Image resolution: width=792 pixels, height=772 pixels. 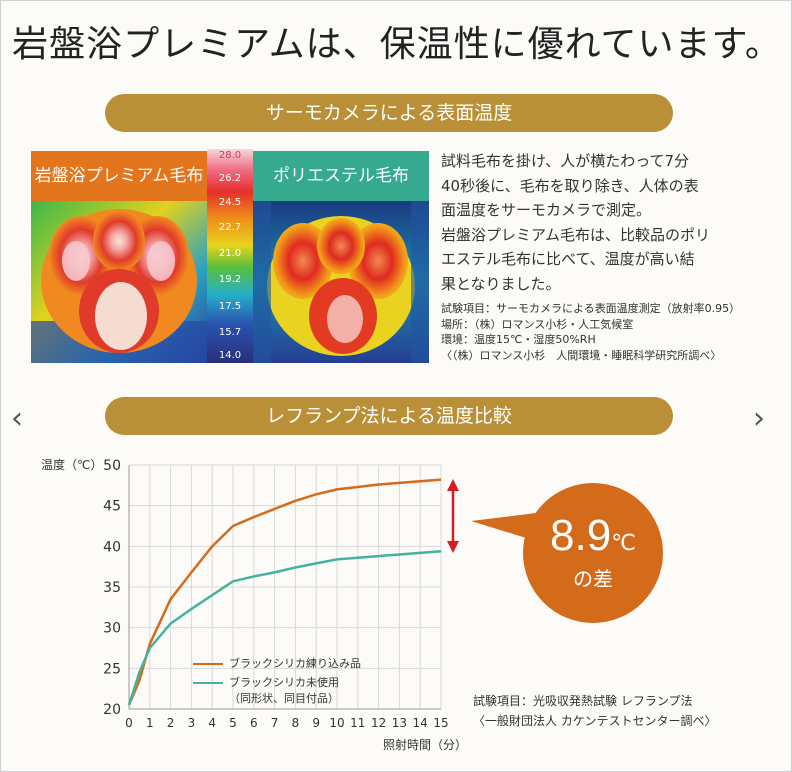 I want to click on note-line: 〈（株）ロマンス小杉 人間環境・睡眠科学研究所調べ〉, so click(x=581, y=355).